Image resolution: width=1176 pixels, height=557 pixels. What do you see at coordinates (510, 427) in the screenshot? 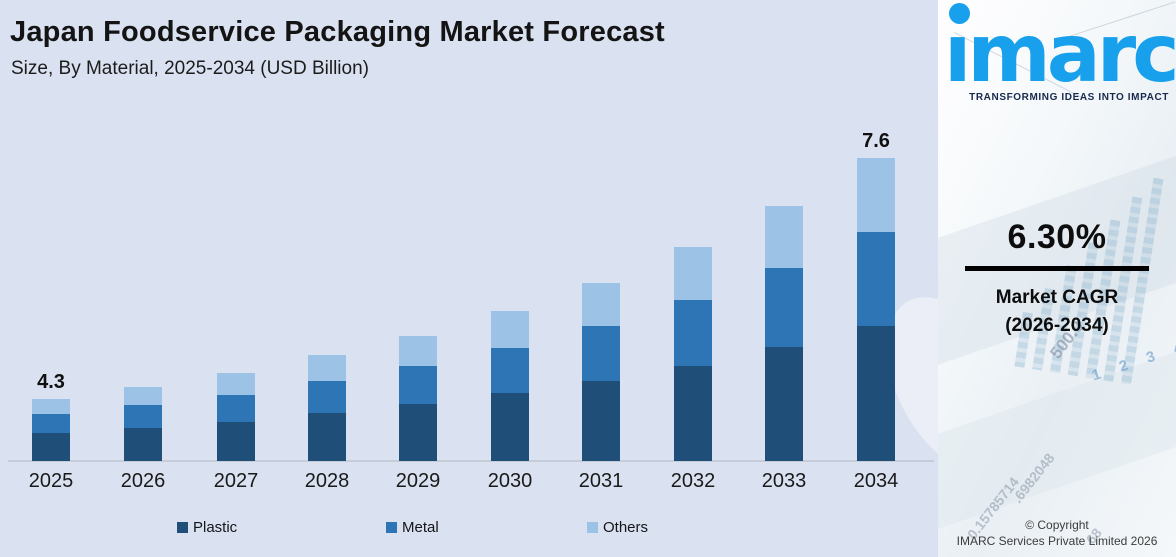
I see `bar-2030-segment-plastic` at bounding box center [510, 427].